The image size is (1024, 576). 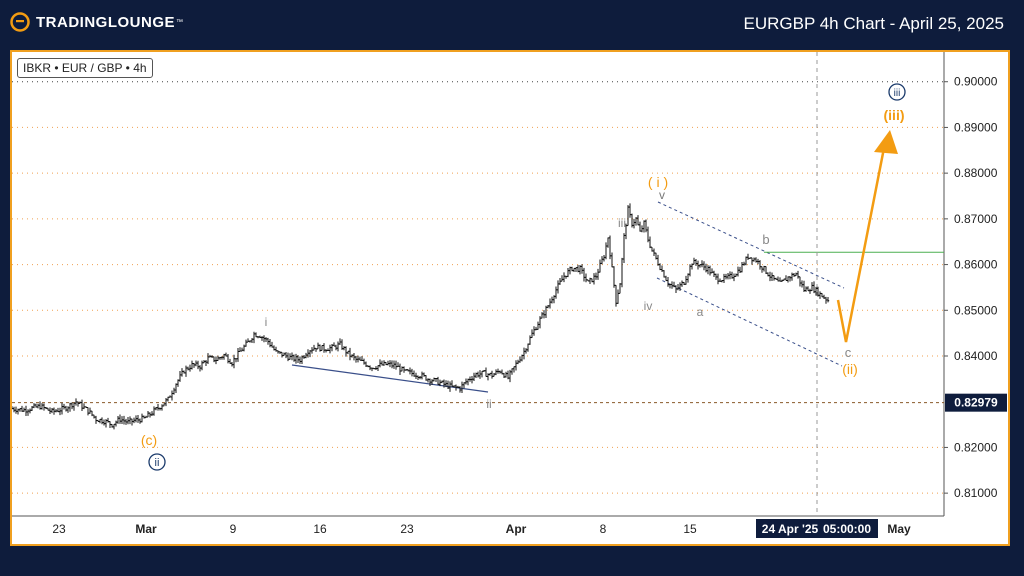 I want to click on projection-arrowhead, so click(x=886, y=142).